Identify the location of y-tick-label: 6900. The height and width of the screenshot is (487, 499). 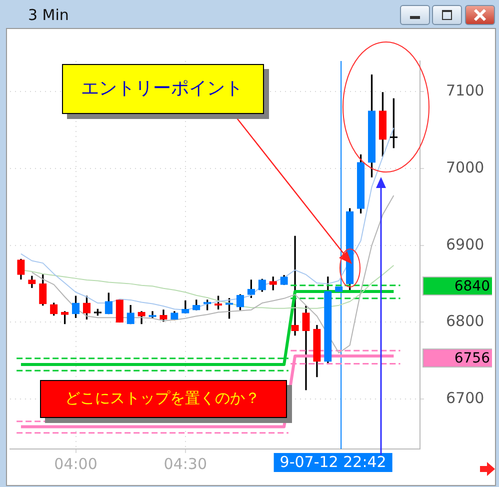
(465, 244).